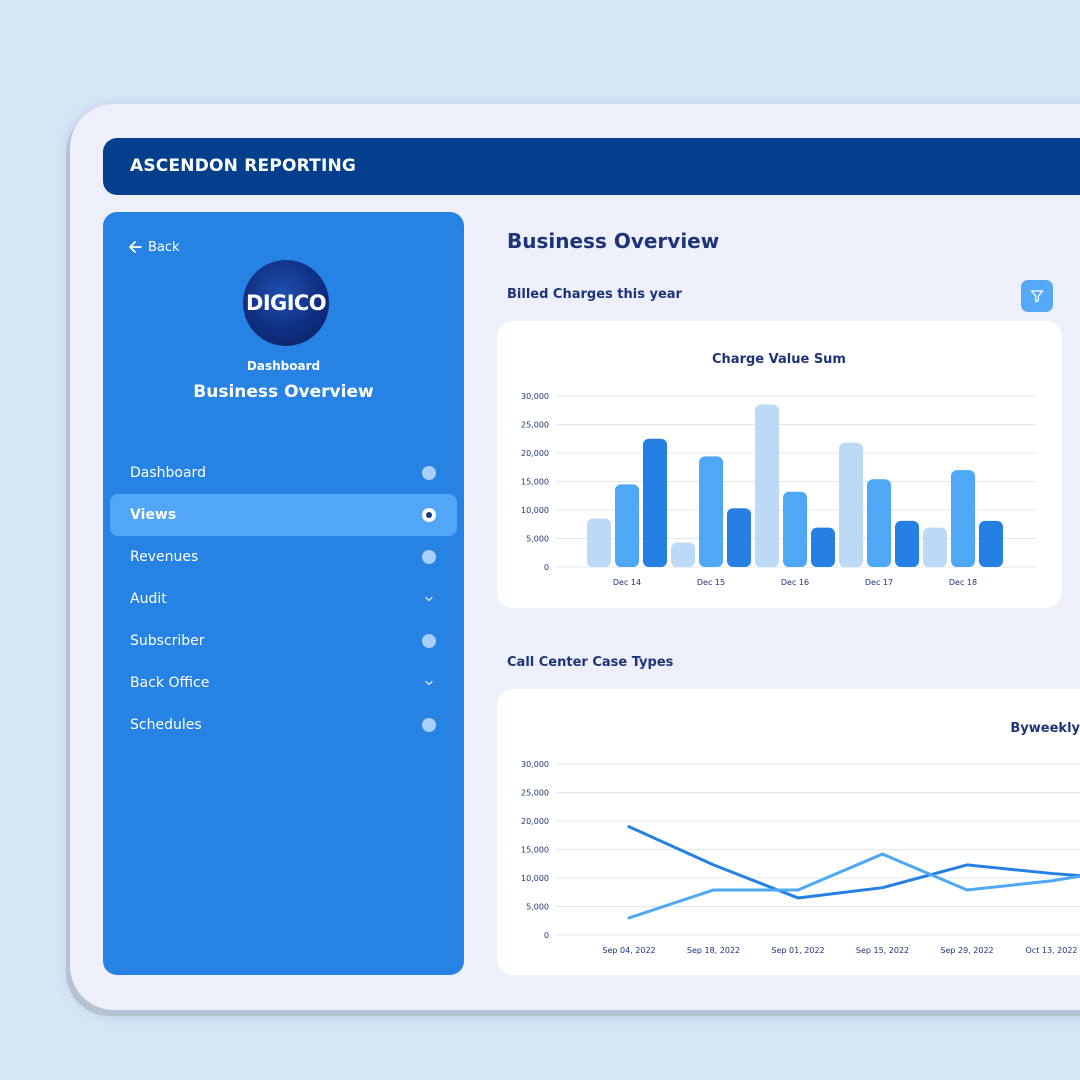  I want to click on chart-title: Charge Value Sum, so click(779, 359).